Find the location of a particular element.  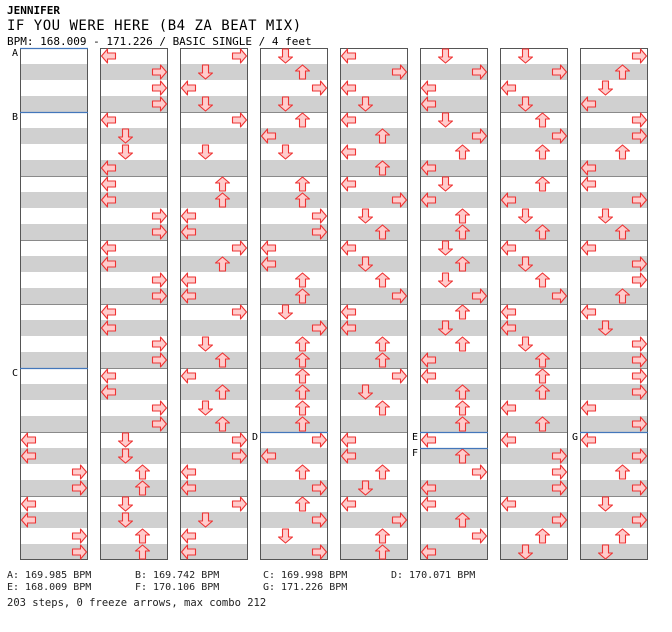

bpm-marker-label: D is located at coordinates (255, 437).